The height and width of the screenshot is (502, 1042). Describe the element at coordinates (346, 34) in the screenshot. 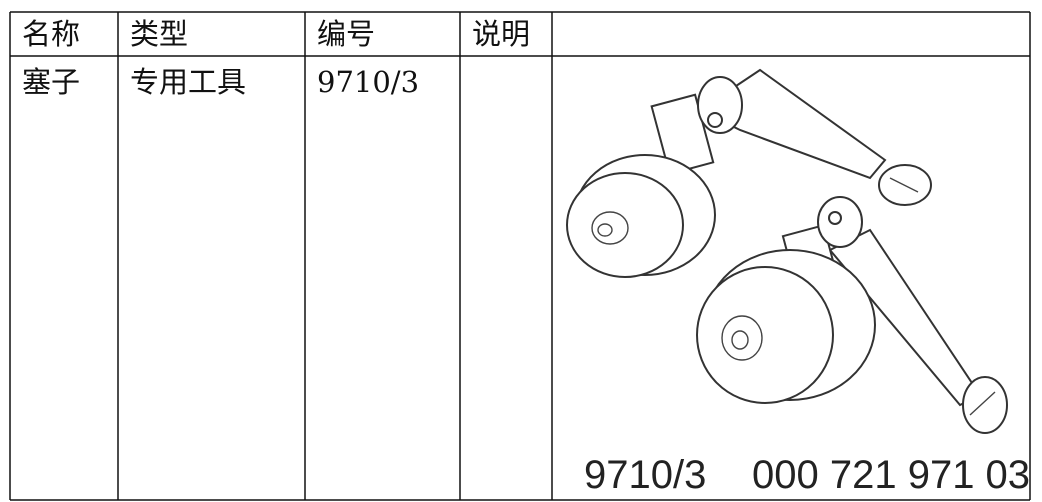

I see `header-cell: 编号` at that location.